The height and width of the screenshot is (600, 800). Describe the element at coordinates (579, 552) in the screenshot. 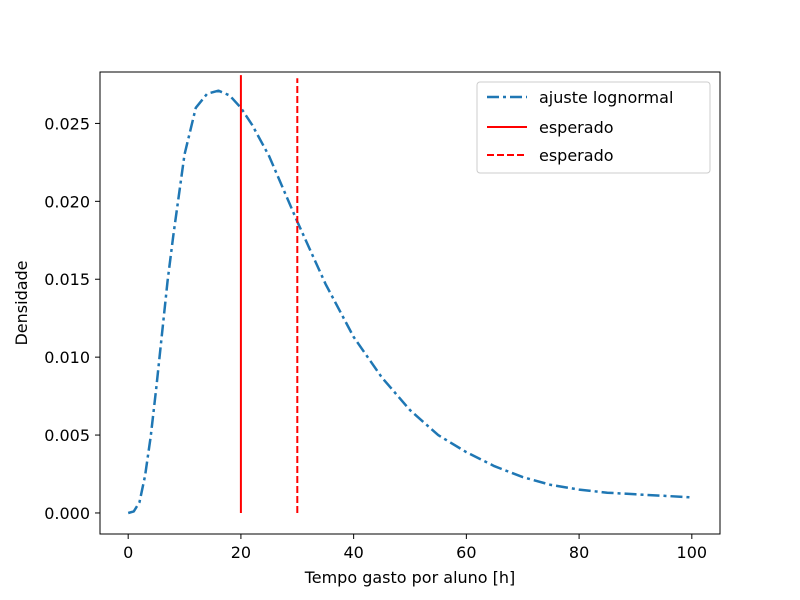

I see `x-tick-label: 80` at that location.